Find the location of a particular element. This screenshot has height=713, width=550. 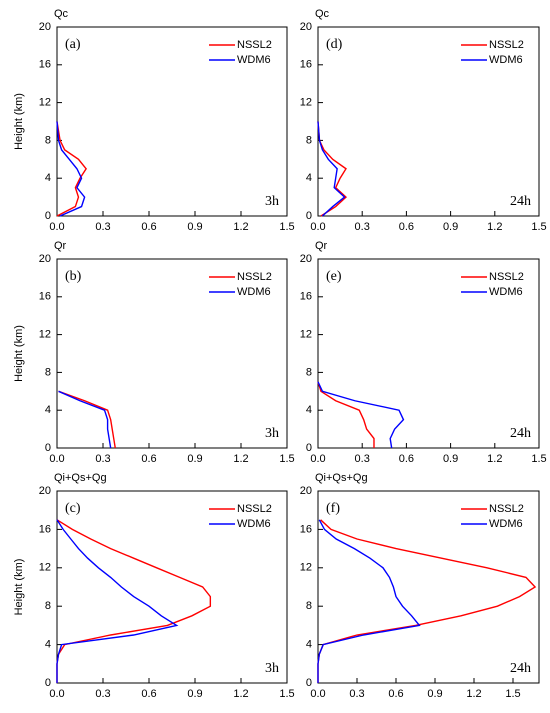

y-axis-label: Height (km) is located at coordinates (19, 121).